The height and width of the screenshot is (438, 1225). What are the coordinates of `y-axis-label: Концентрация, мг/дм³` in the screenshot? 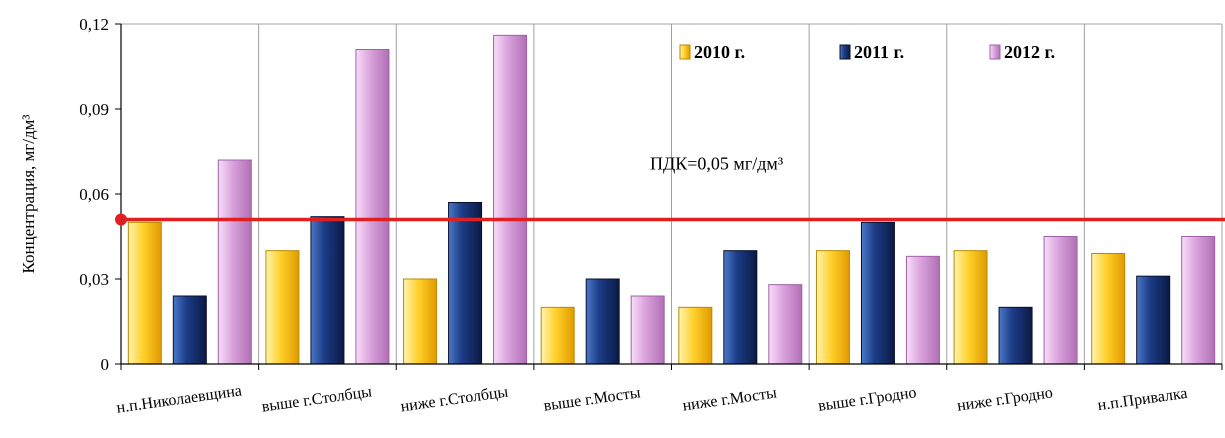 It's located at (28, 194).